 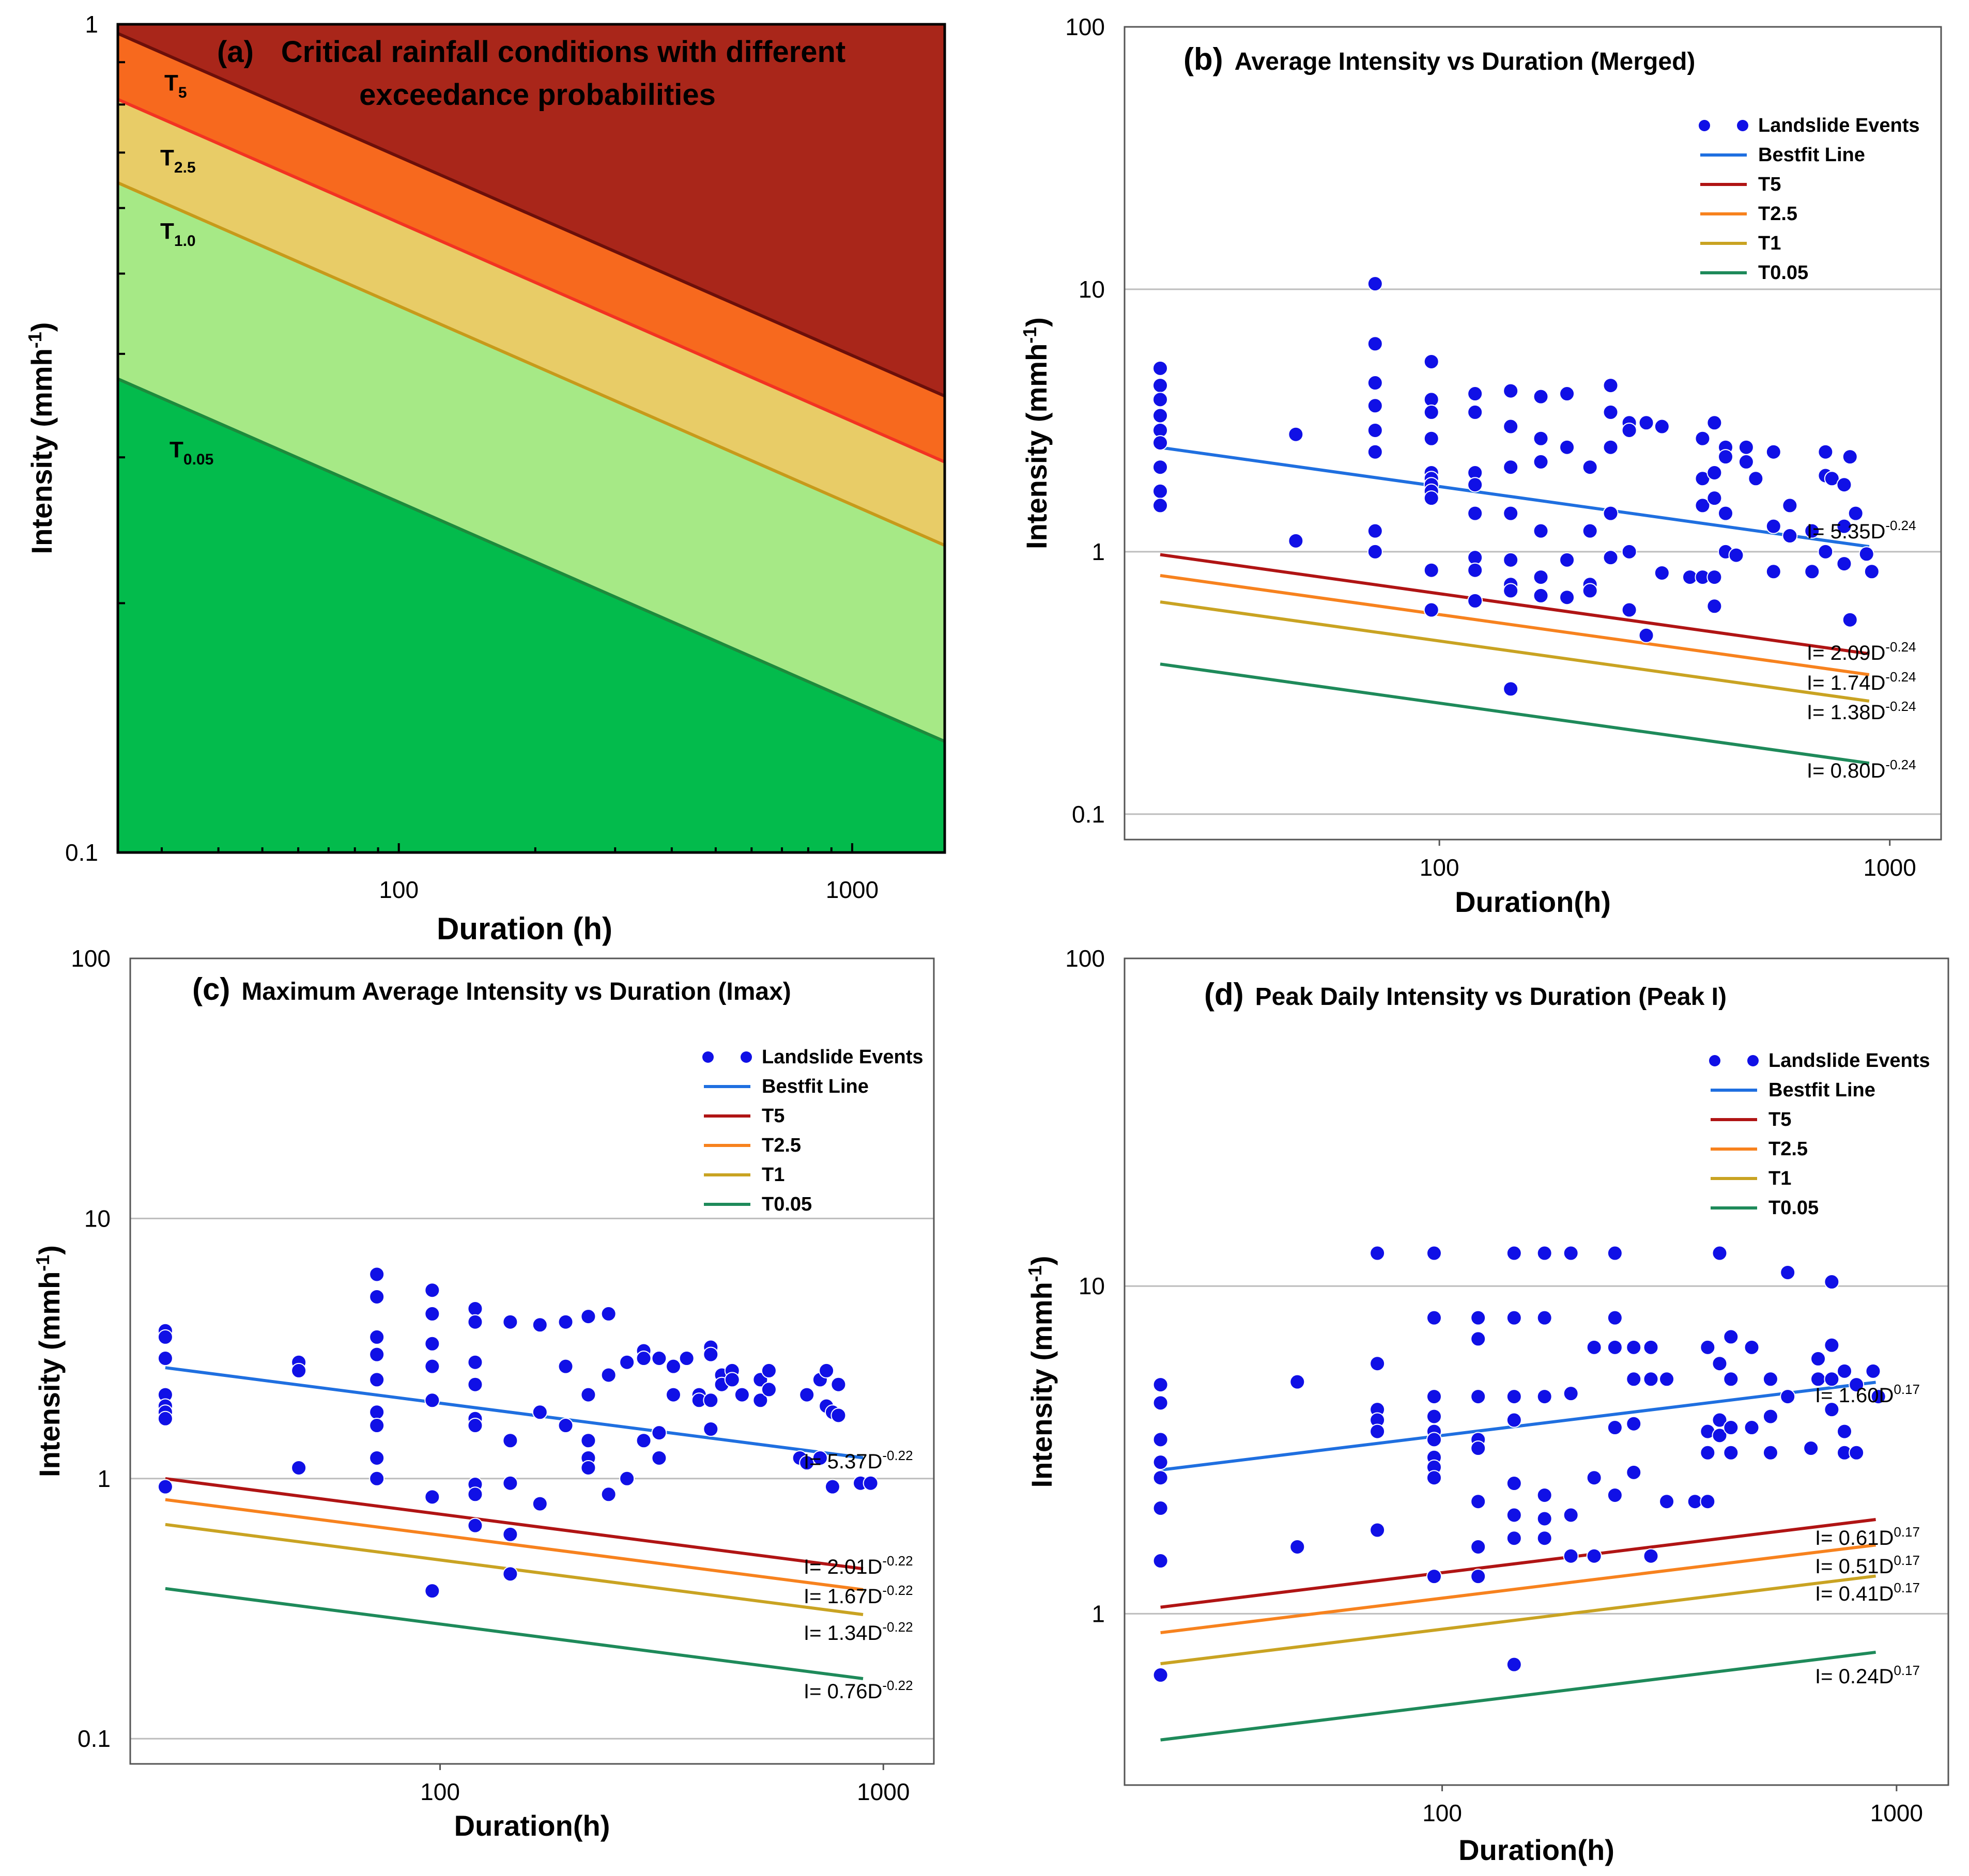 What do you see at coordinates (1861, 711) in the screenshot?
I see `equation-label-t1: I= 1.38D-0.24` at bounding box center [1861, 711].